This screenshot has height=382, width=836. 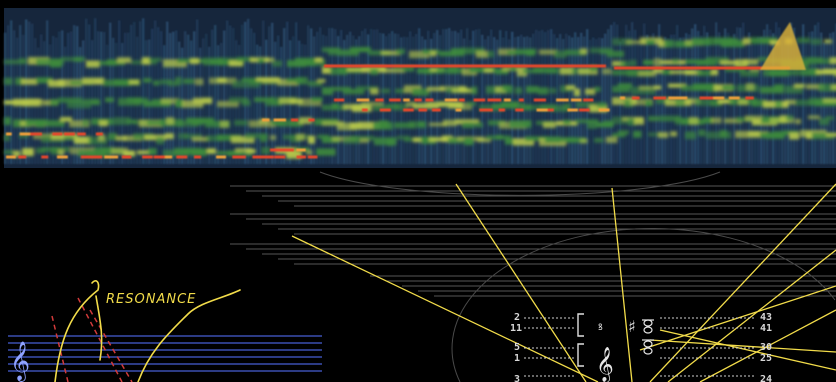 I want to click on score-fragment: 2 11 5 1 3 43 41 30 25 24 𝄞 ♯ ꝸ, so click(x=641, y=347).